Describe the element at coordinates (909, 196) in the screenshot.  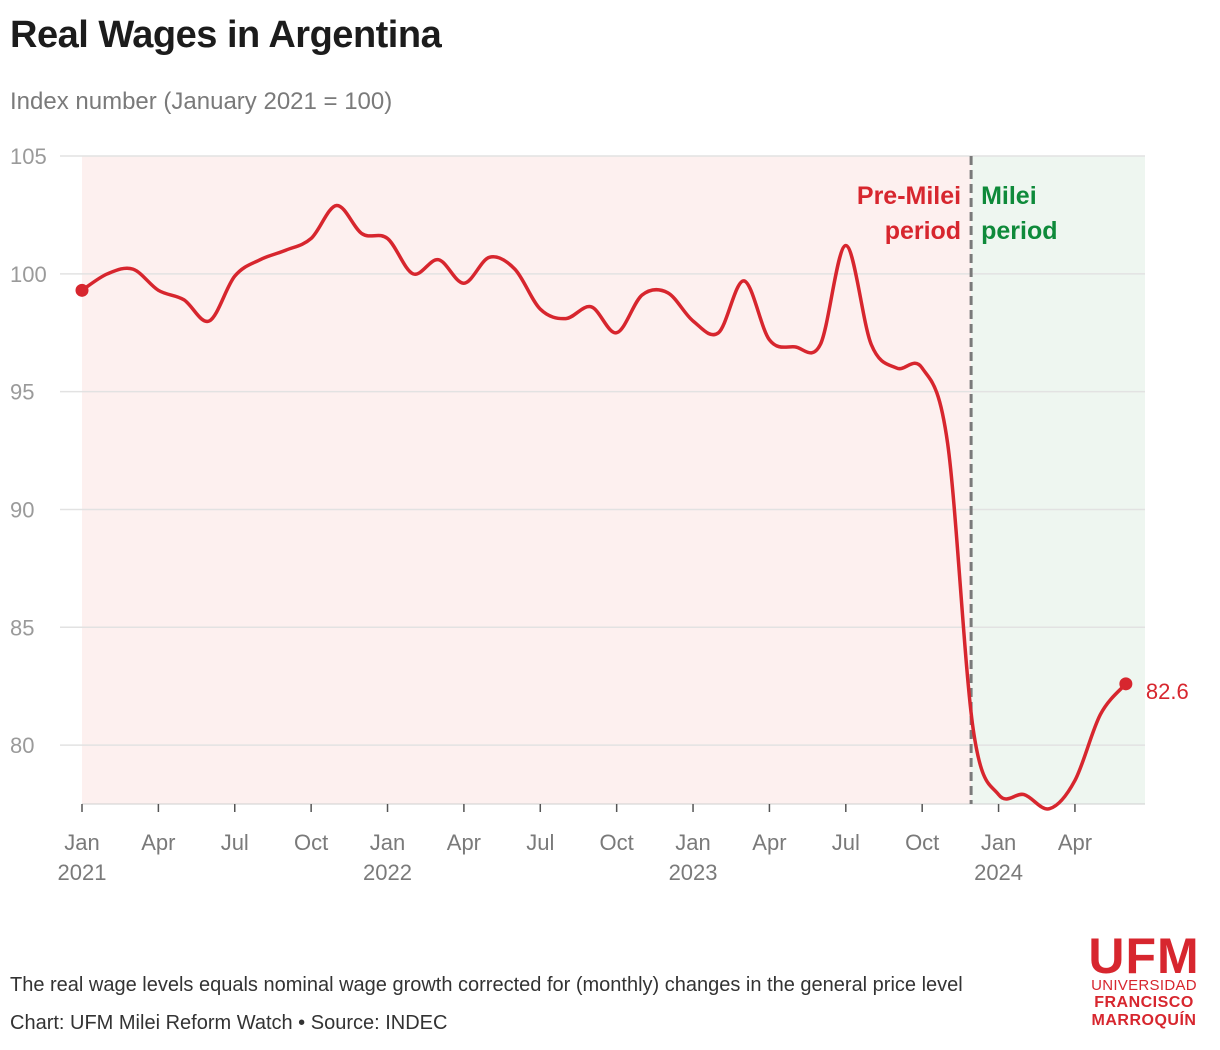
I see `pre-milei-label-line1: Pre-Milei` at that location.